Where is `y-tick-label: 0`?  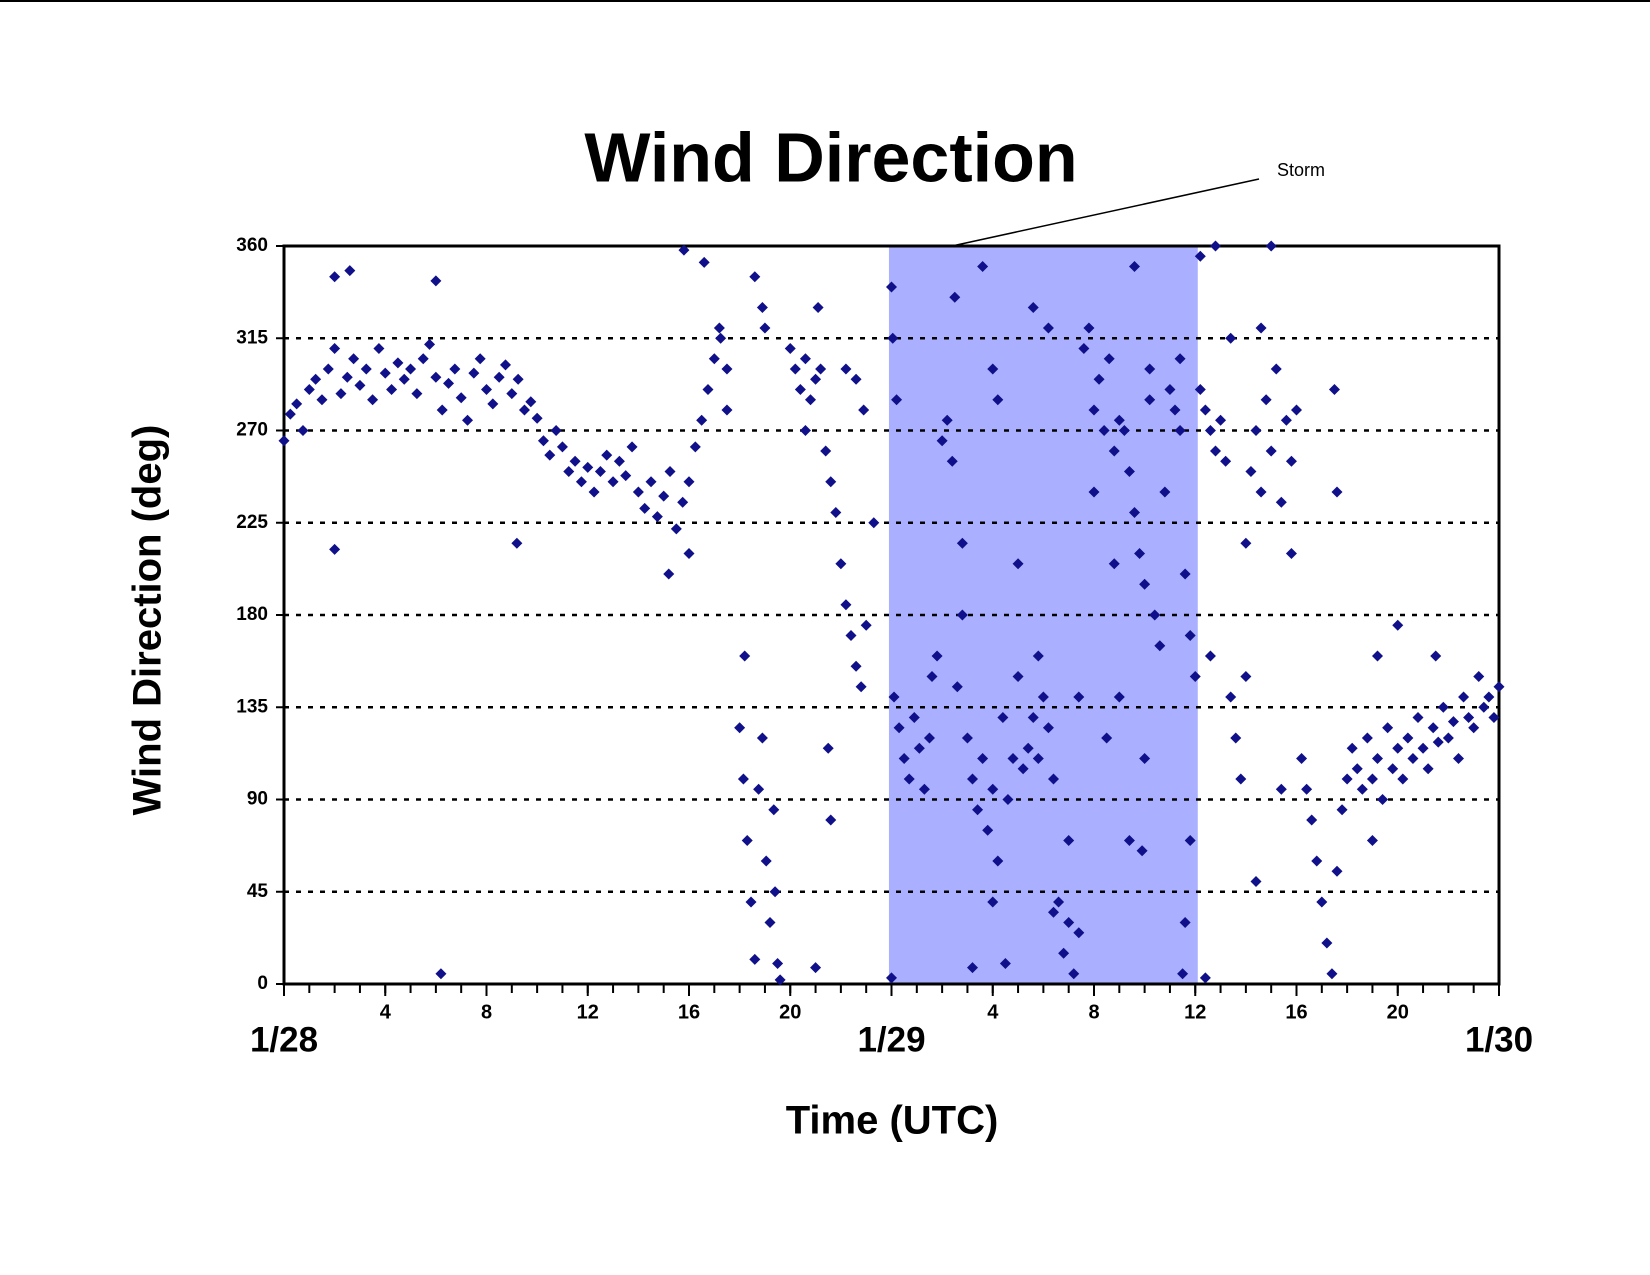
y-tick-label: 0 is located at coordinates (262, 983).